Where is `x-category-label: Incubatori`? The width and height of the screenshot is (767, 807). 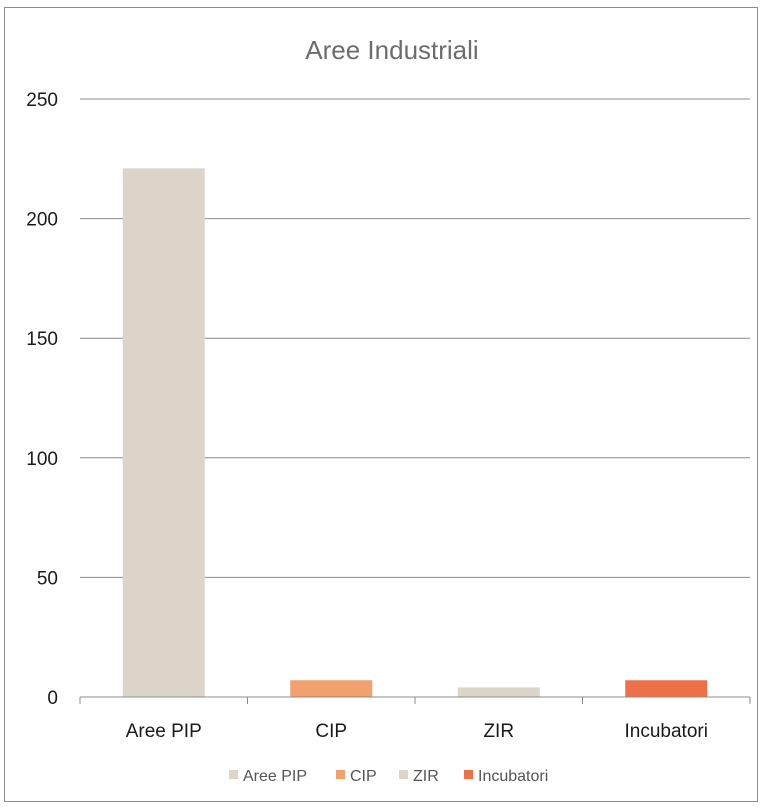
x-category-label: Incubatori is located at coordinates (666, 731).